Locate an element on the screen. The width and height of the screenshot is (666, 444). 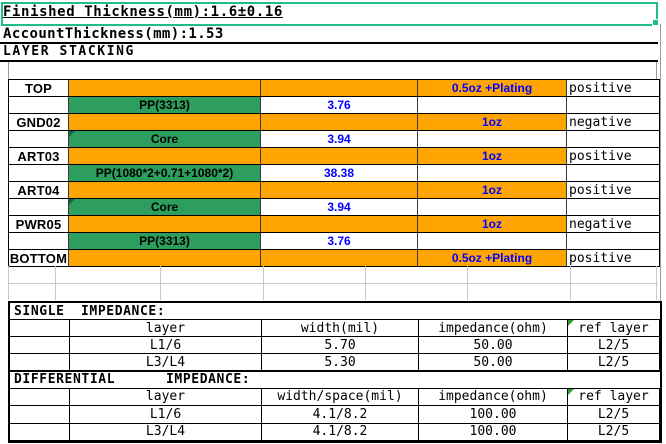
cell-value: L2/5 is located at coordinates (613, 414).